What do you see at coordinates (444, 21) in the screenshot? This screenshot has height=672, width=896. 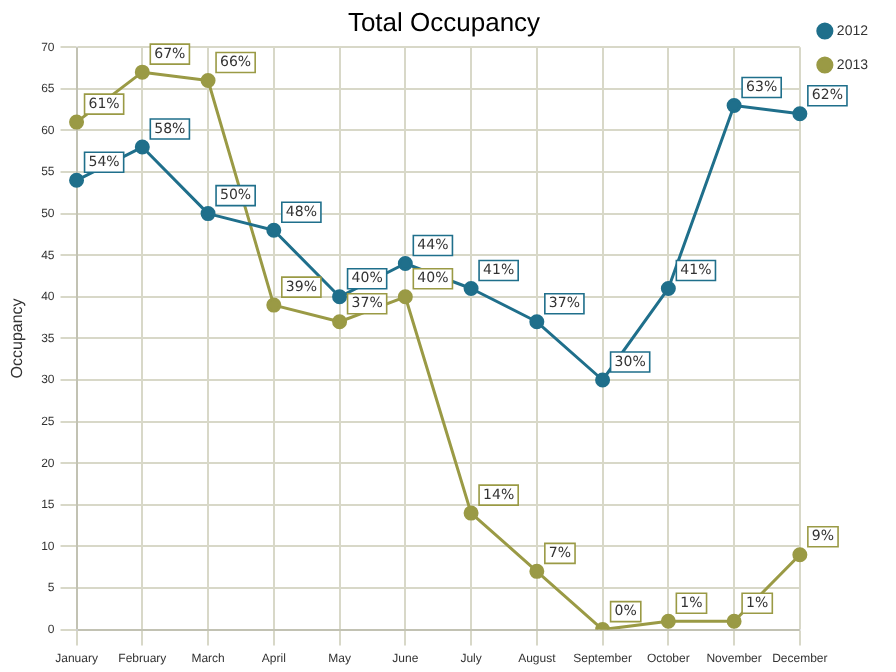 I see `chart-title: Total Occupancy` at bounding box center [444, 21].